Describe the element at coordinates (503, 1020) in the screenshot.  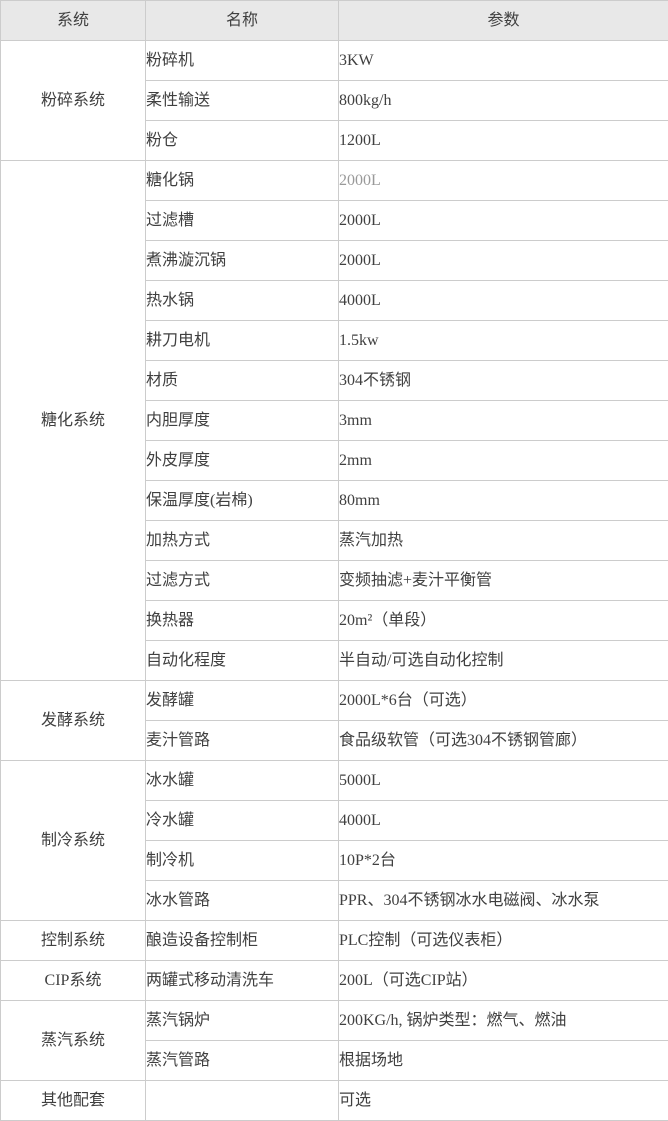
I see `param-cell: 200KG/h, 锅炉类型：燃气、燃油` at that location.